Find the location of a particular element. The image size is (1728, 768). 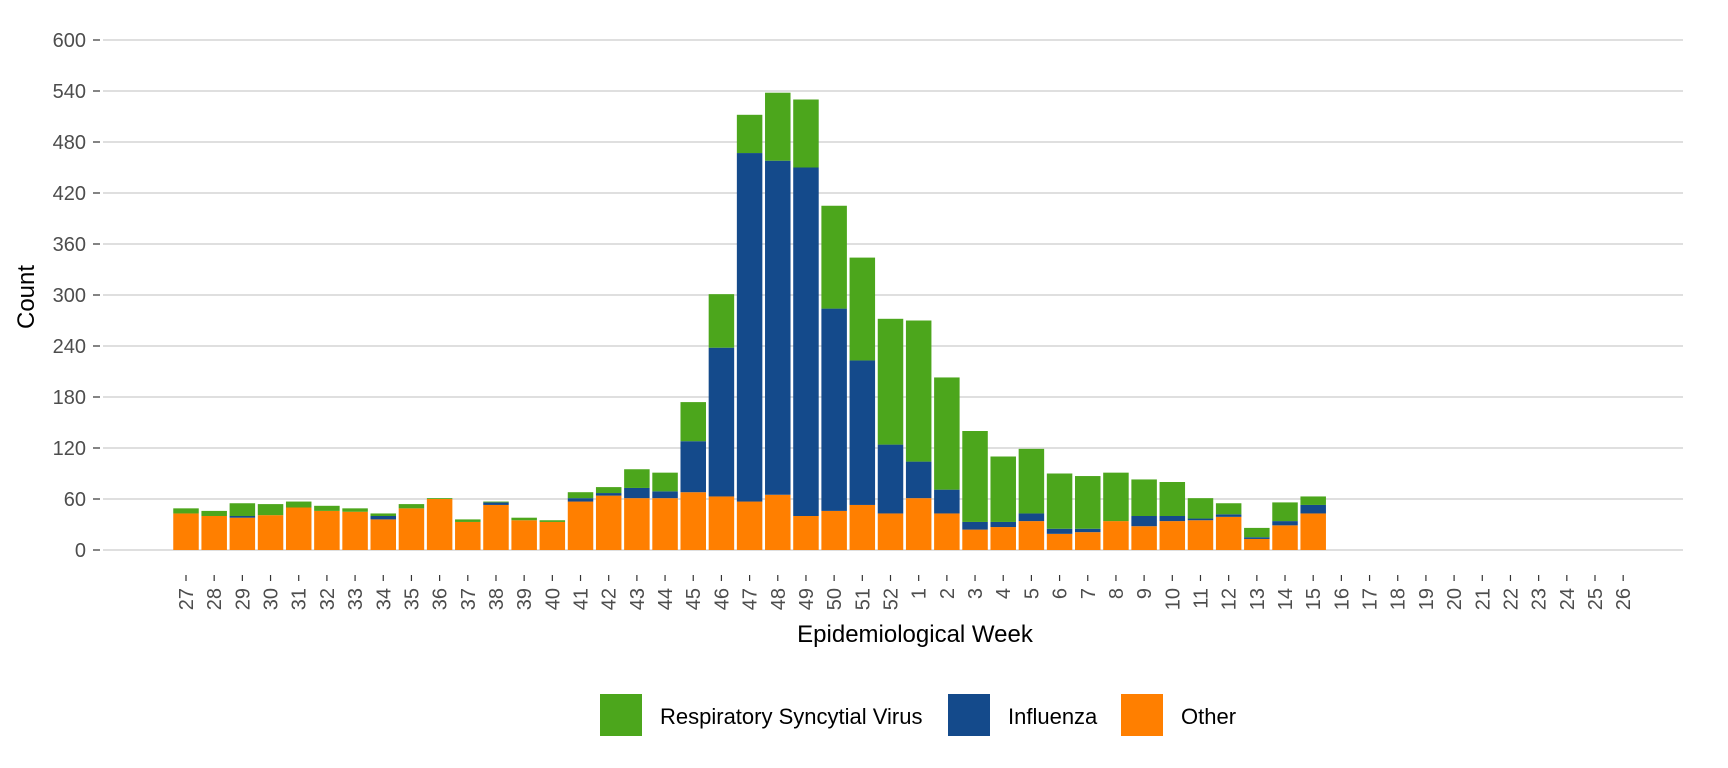

x-axis-title: Epidemiological Week is located at coordinates (915, 634).